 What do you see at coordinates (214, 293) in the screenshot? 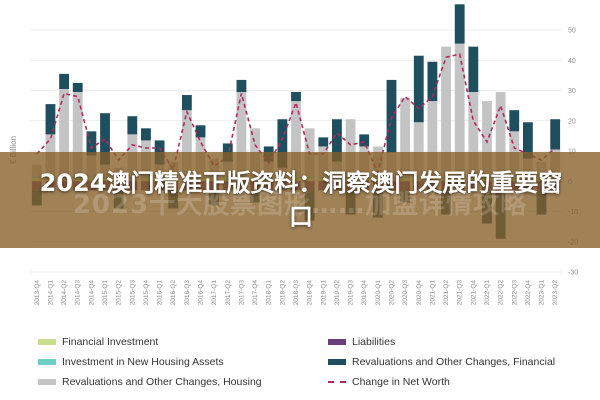
I see `x-tick-label: 2017-Q1` at bounding box center [214, 293].